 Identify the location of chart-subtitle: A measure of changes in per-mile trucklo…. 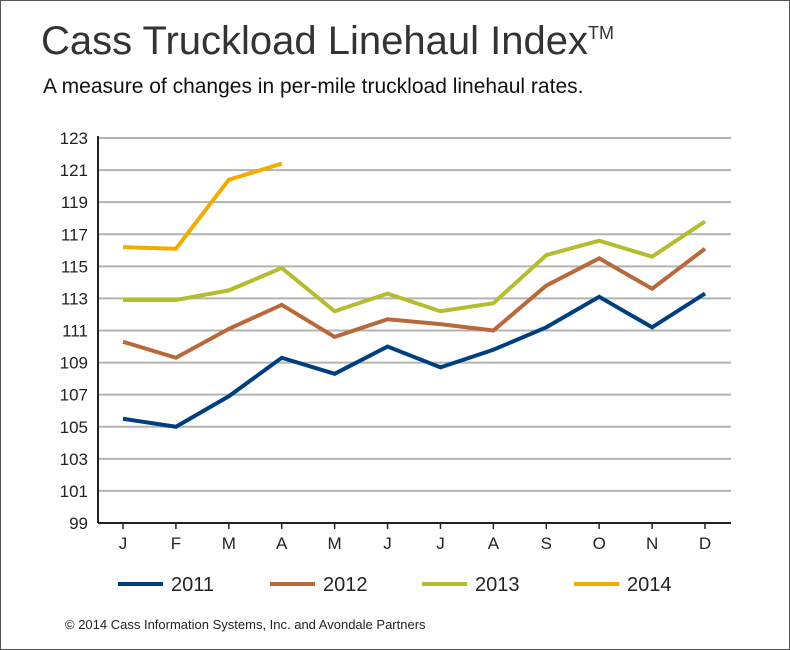
(313, 86).